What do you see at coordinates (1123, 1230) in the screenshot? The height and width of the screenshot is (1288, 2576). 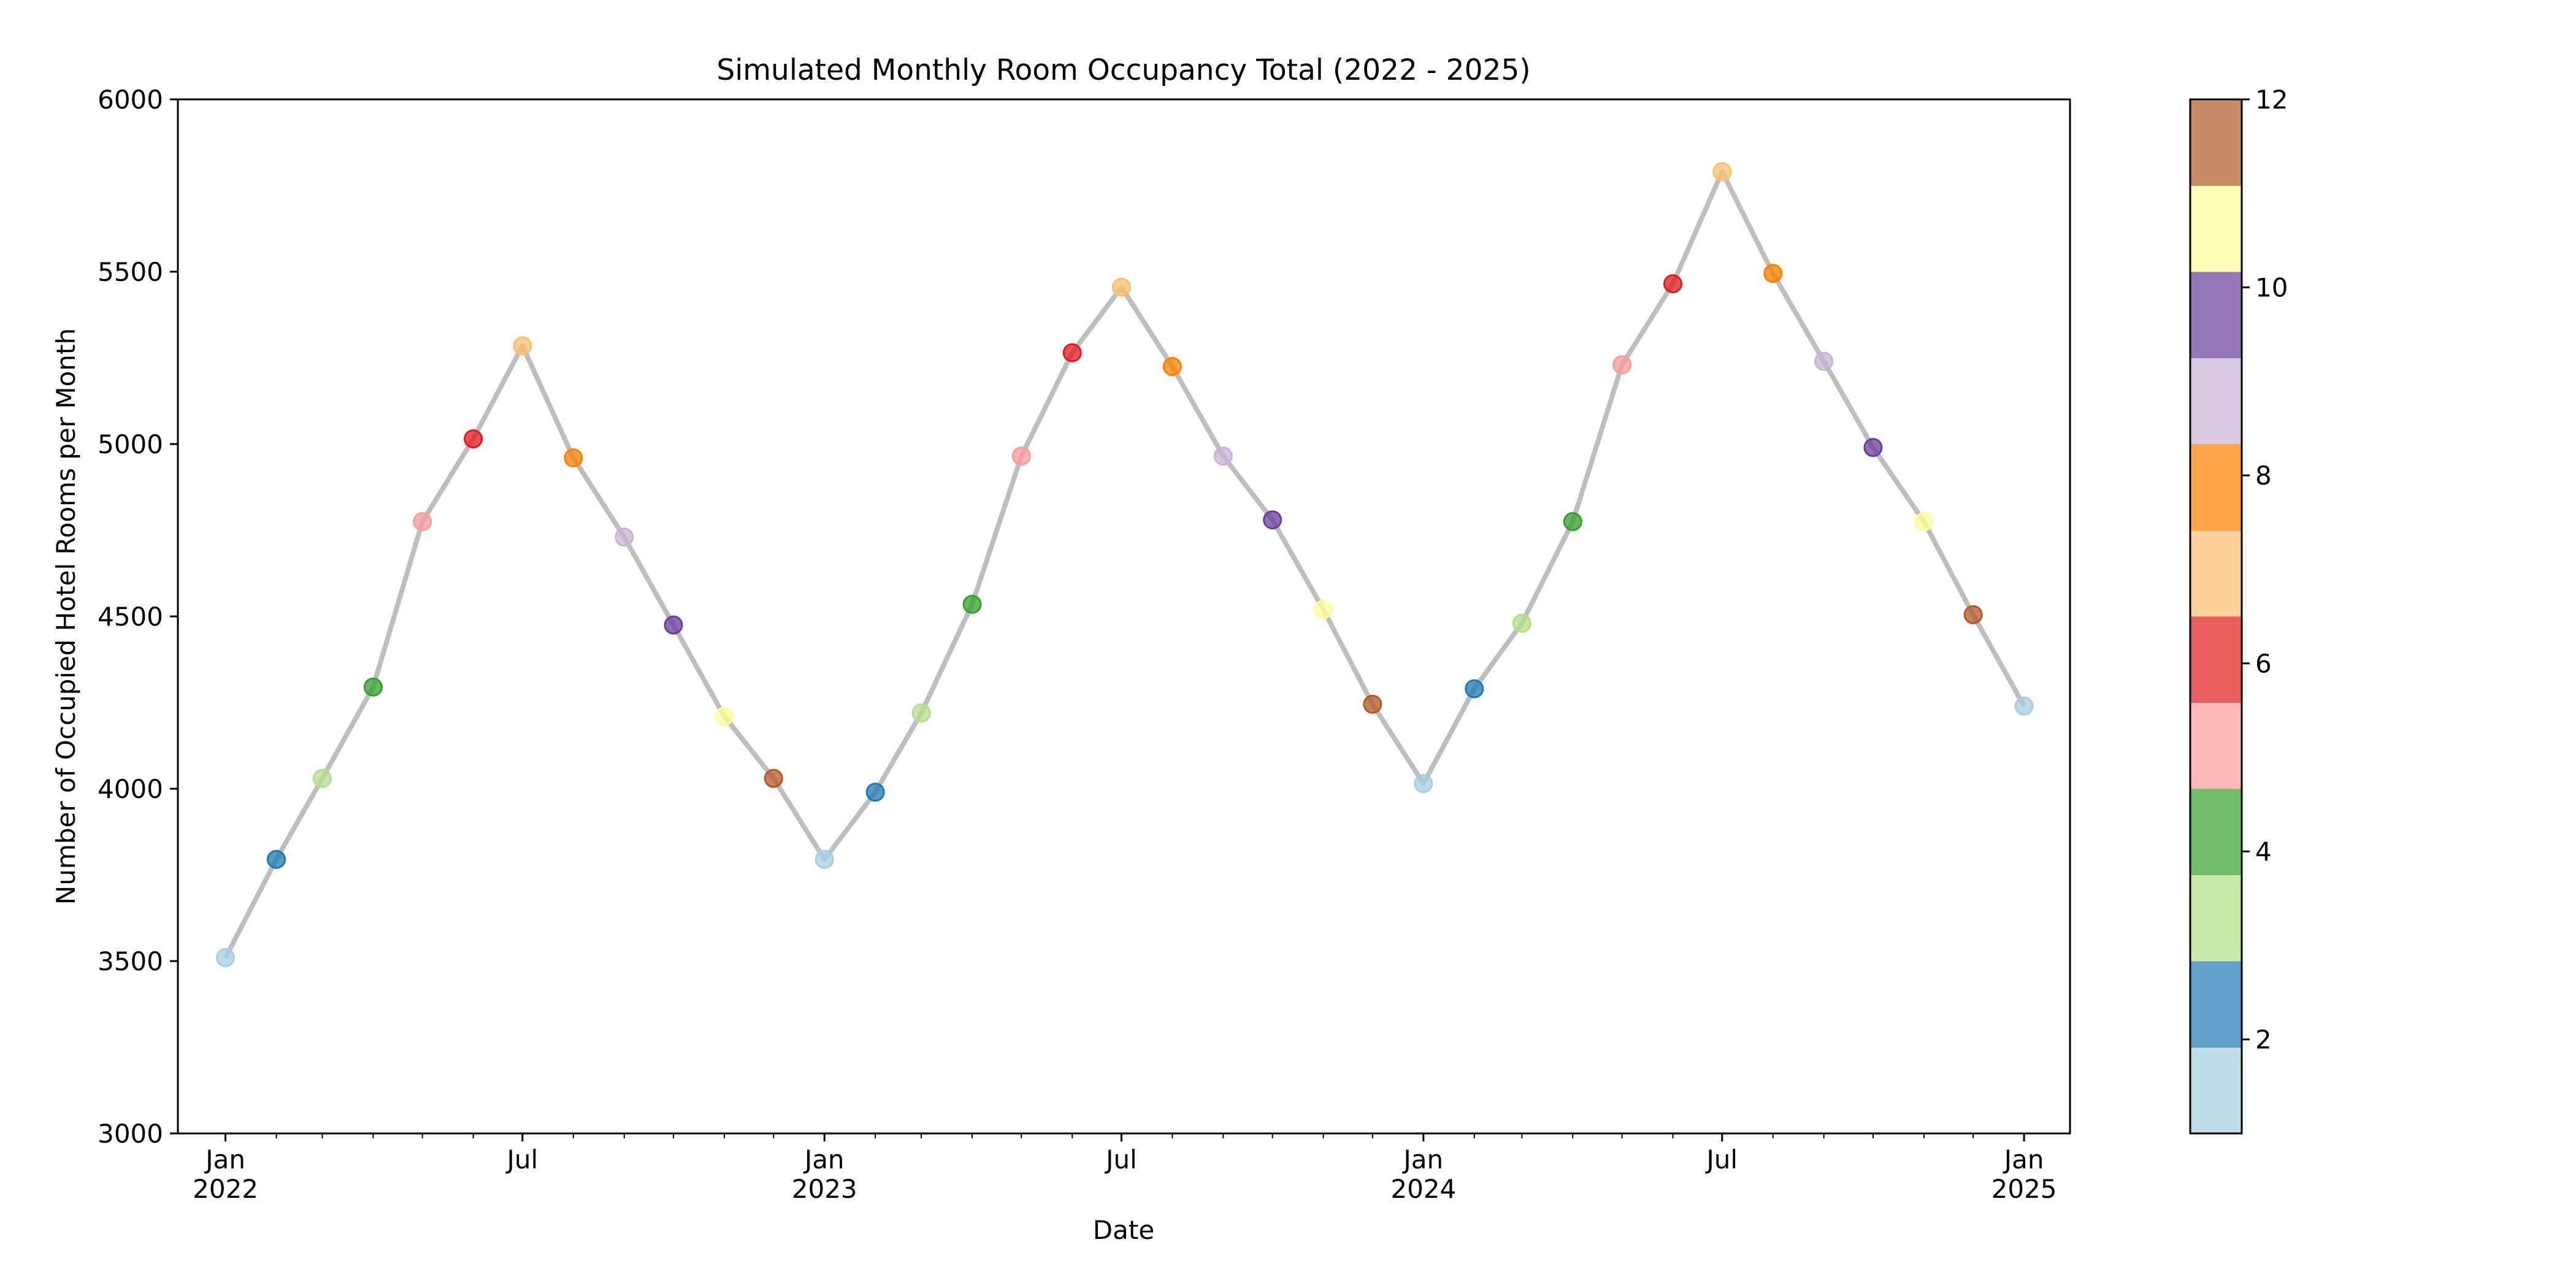 I see `x-axis-label: Date` at bounding box center [1123, 1230].